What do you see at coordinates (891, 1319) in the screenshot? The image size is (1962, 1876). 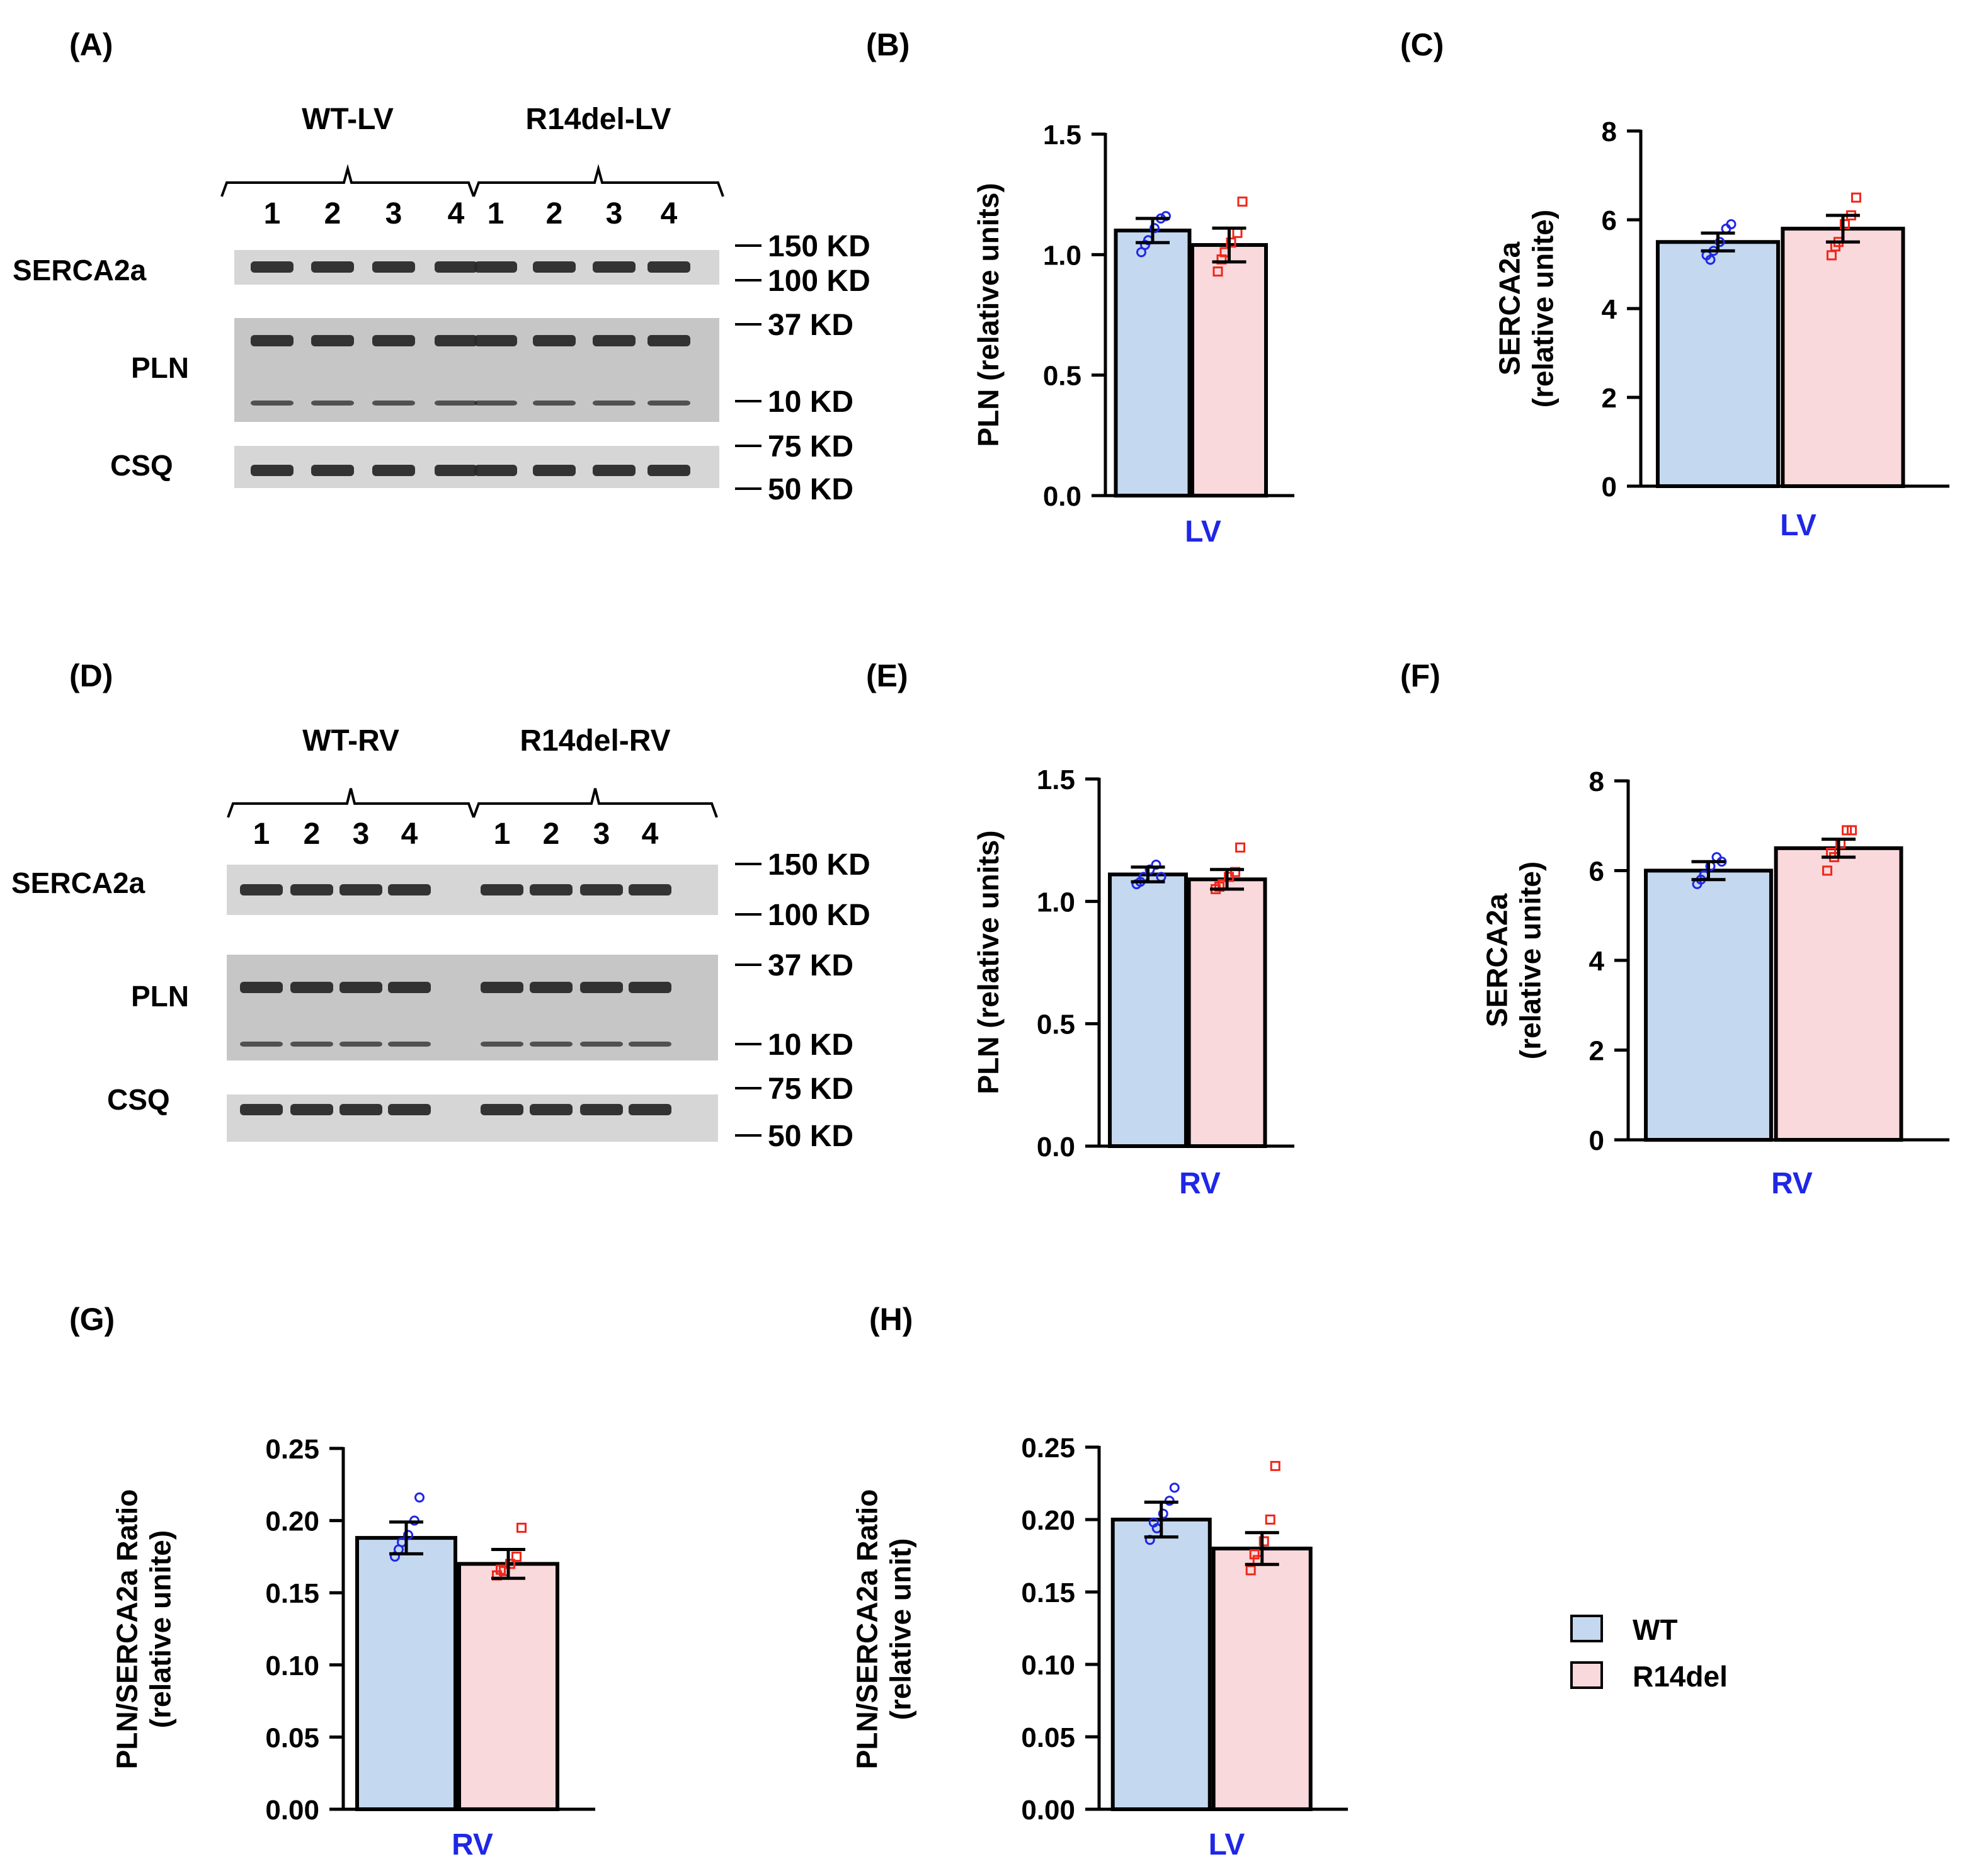 I see `panel-label-h: (H)` at bounding box center [891, 1319].